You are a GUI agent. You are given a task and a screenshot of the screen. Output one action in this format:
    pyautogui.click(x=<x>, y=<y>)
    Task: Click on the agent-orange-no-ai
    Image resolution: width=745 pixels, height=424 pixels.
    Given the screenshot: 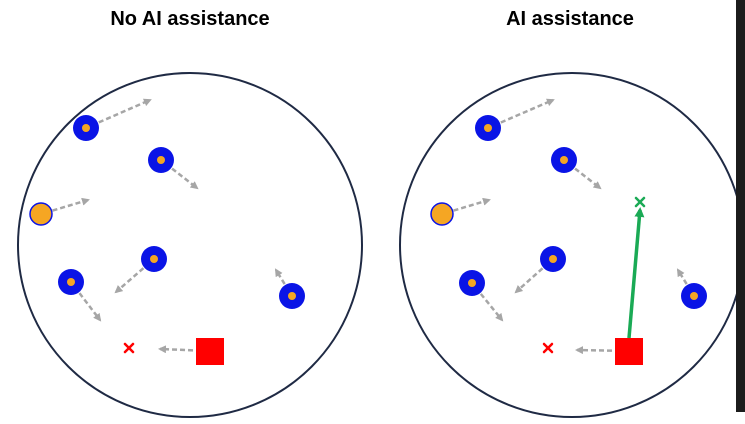 What is the action you would take?
    pyautogui.click(x=41, y=214)
    